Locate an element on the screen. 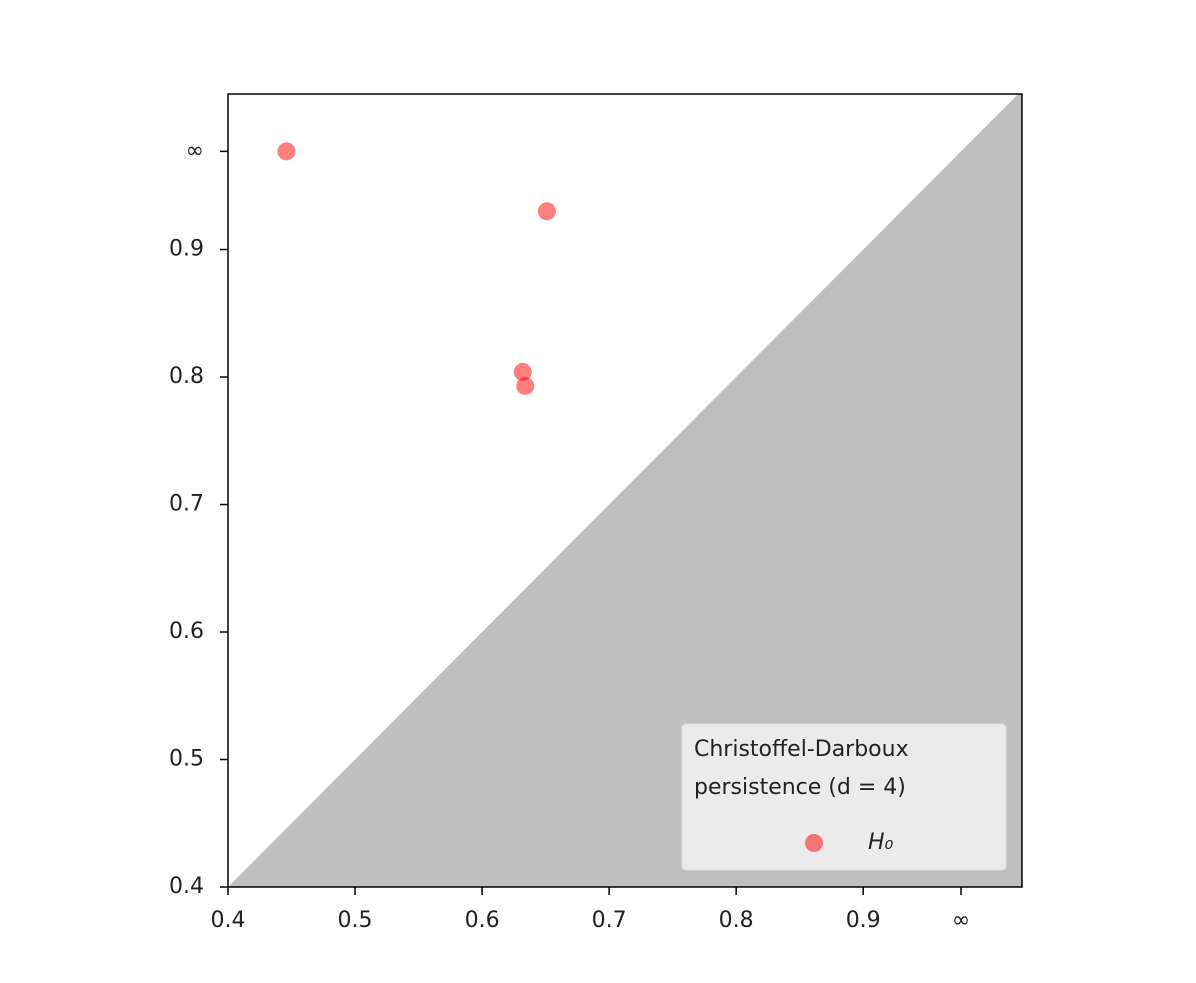  y-tick-label: 0.7 is located at coordinates (186, 504).